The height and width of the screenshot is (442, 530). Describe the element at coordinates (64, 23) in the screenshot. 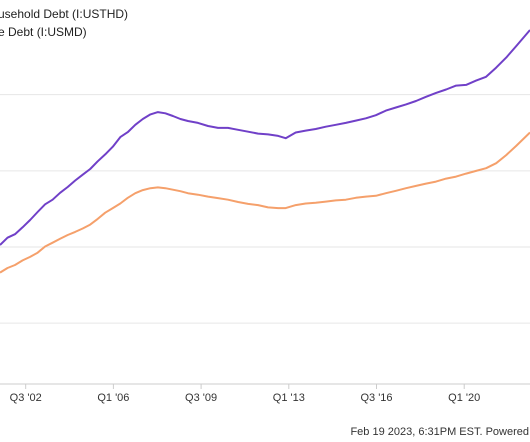

I see `legend: usehold Debt (I:USTHD) e Debt (I:USMD)` at that location.